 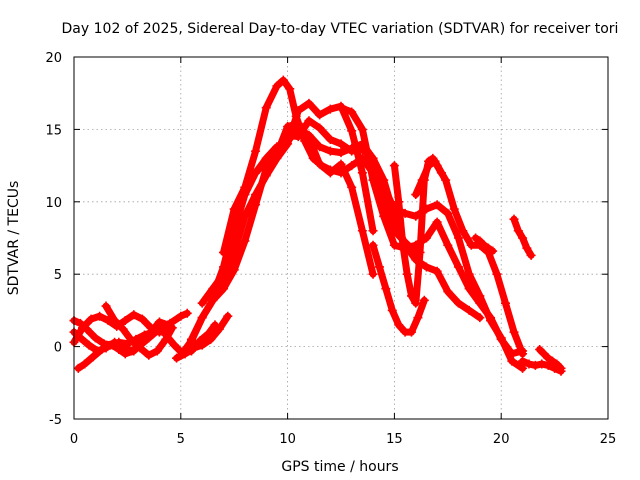 What do you see at coordinates (501, 439) in the screenshot?
I see `x-tick-label: 20` at bounding box center [501, 439].